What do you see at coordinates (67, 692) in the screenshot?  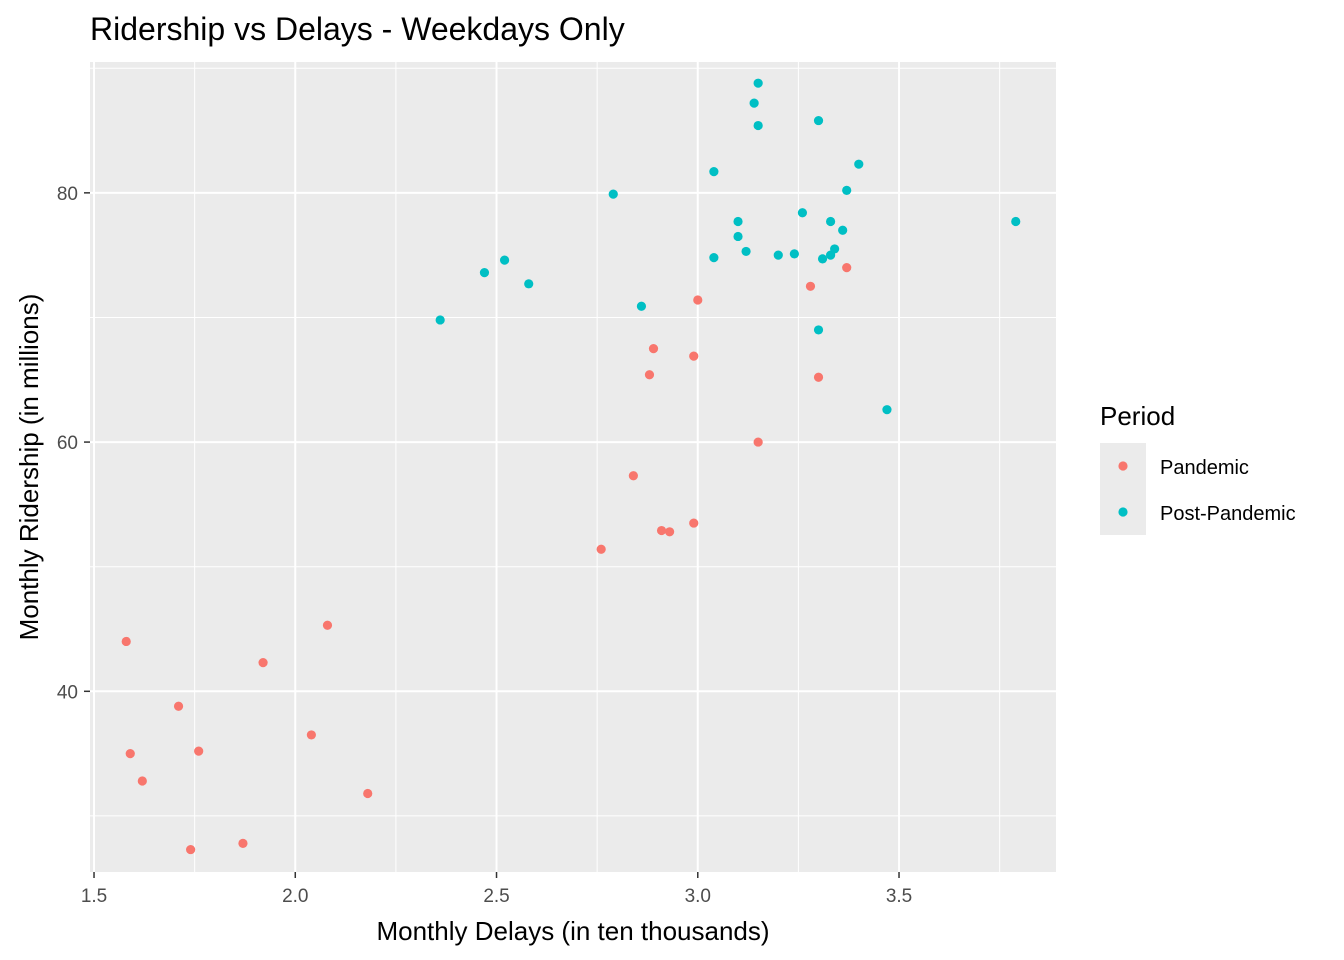 I see `y-tick-label: 40` at bounding box center [67, 692].